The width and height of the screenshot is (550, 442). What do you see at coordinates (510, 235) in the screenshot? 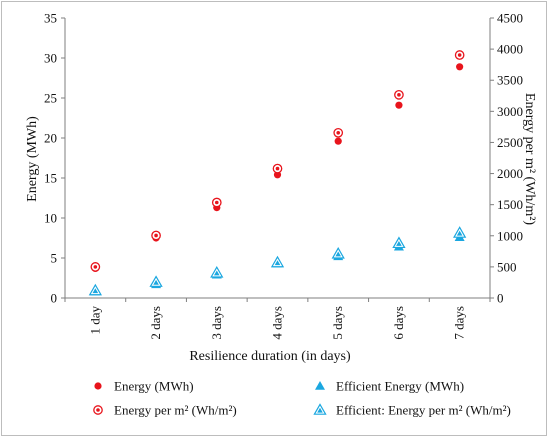
I see `y2-tick-label: 1000` at bounding box center [510, 235].